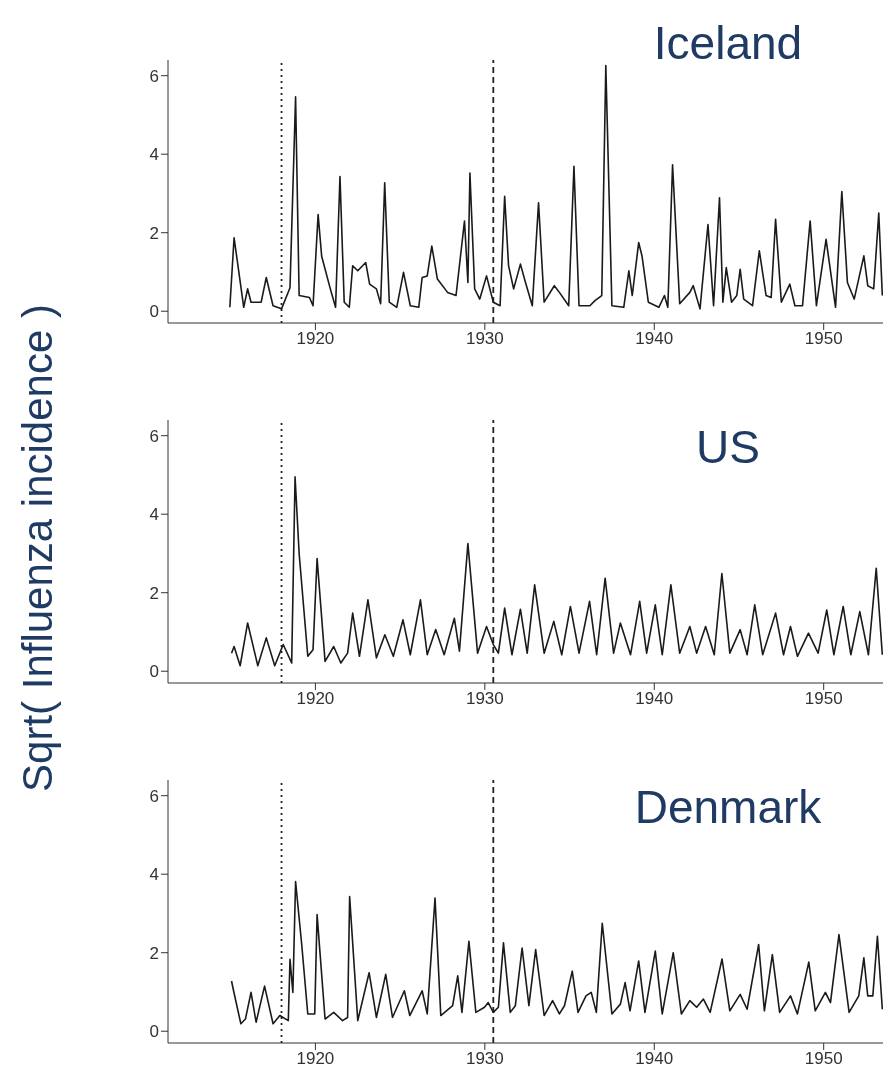 This screenshot has height=1090, width=883. What do you see at coordinates (728, 807) in the screenshot?
I see `chart-title: Denmark` at bounding box center [728, 807].